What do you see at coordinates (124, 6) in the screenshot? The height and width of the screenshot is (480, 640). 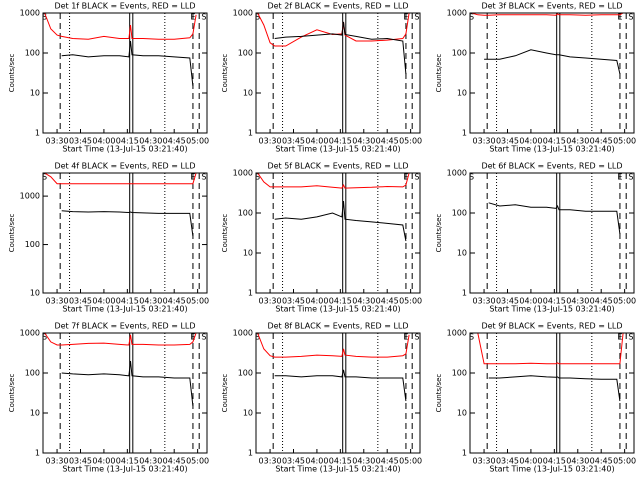 I see `chart-title: Det 1f BLACK = Events, RED = LLD` at bounding box center [124, 6].